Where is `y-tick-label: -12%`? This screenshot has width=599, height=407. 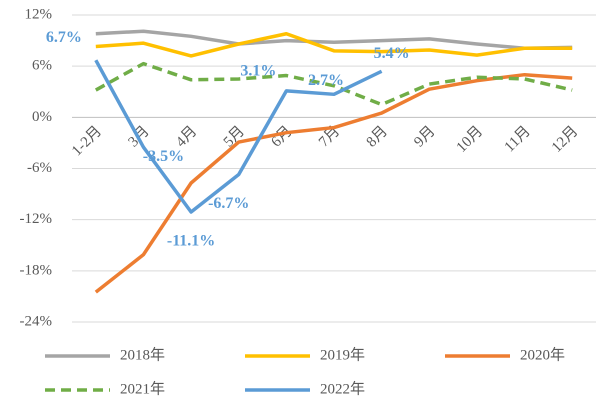
y-tick-label: -12% is located at coordinates (36, 219).